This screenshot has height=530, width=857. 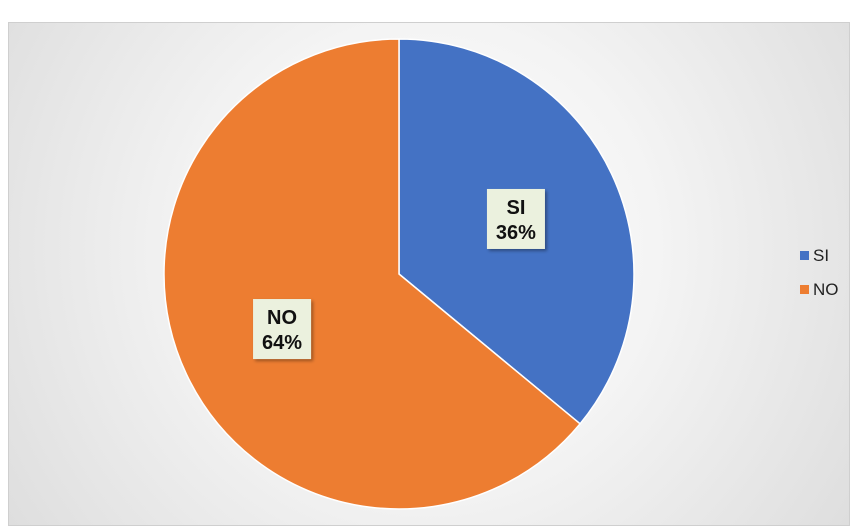 What do you see at coordinates (282, 343) in the screenshot?
I see `data-label-percent: 64%` at bounding box center [282, 343].